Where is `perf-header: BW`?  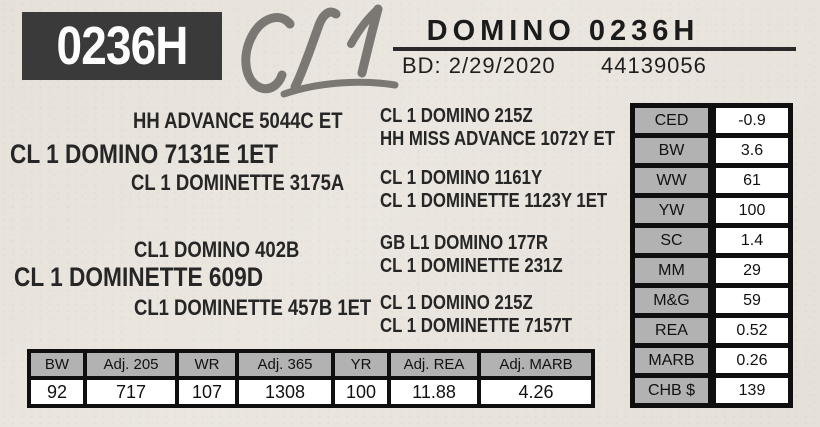 perf-header: BW is located at coordinates (57, 364).